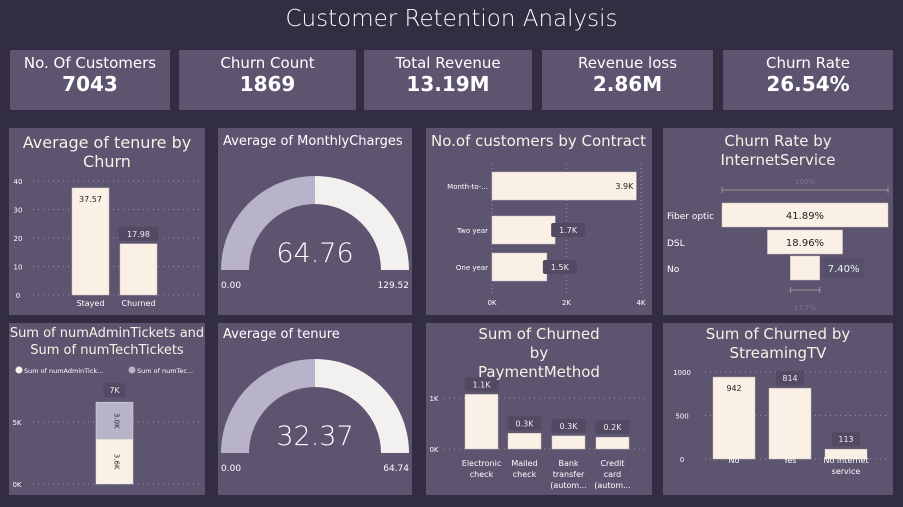 This screenshot has height=507, width=903. What do you see at coordinates (314, 436) in the screenshot?
I see `gauge-value: 32.37` at bounding box center [314, 436].